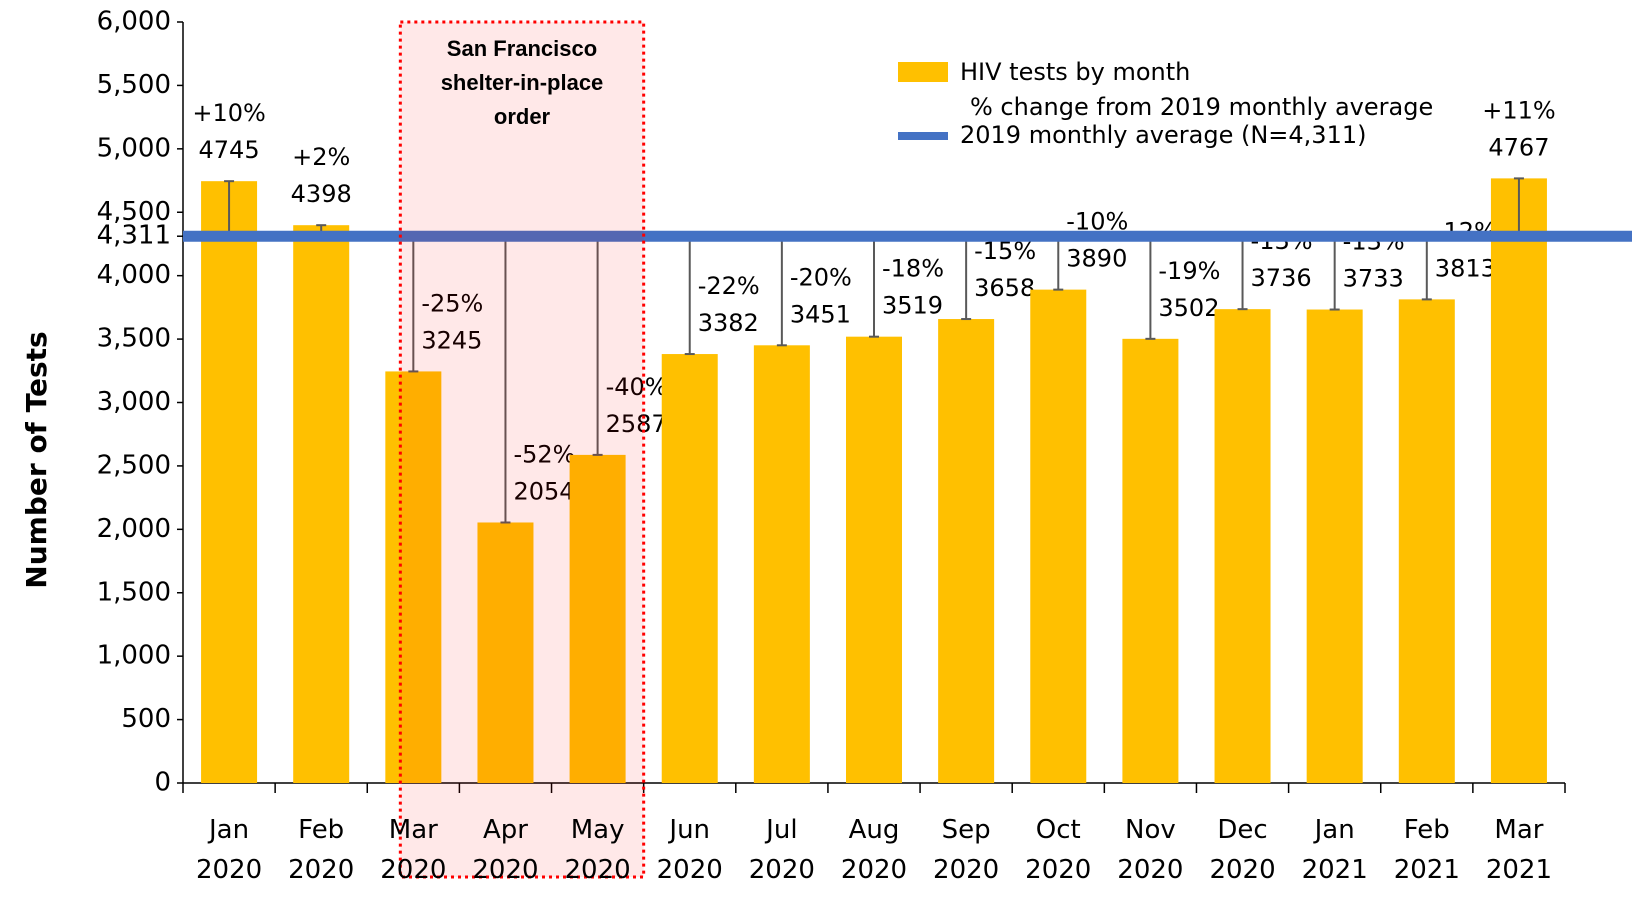 The image size is (1632, 924). What do you see at coordinates (1075, 72) in the screenshot?
I see `legend-label: HIV tests by month` at bounding box center [1075, 72].